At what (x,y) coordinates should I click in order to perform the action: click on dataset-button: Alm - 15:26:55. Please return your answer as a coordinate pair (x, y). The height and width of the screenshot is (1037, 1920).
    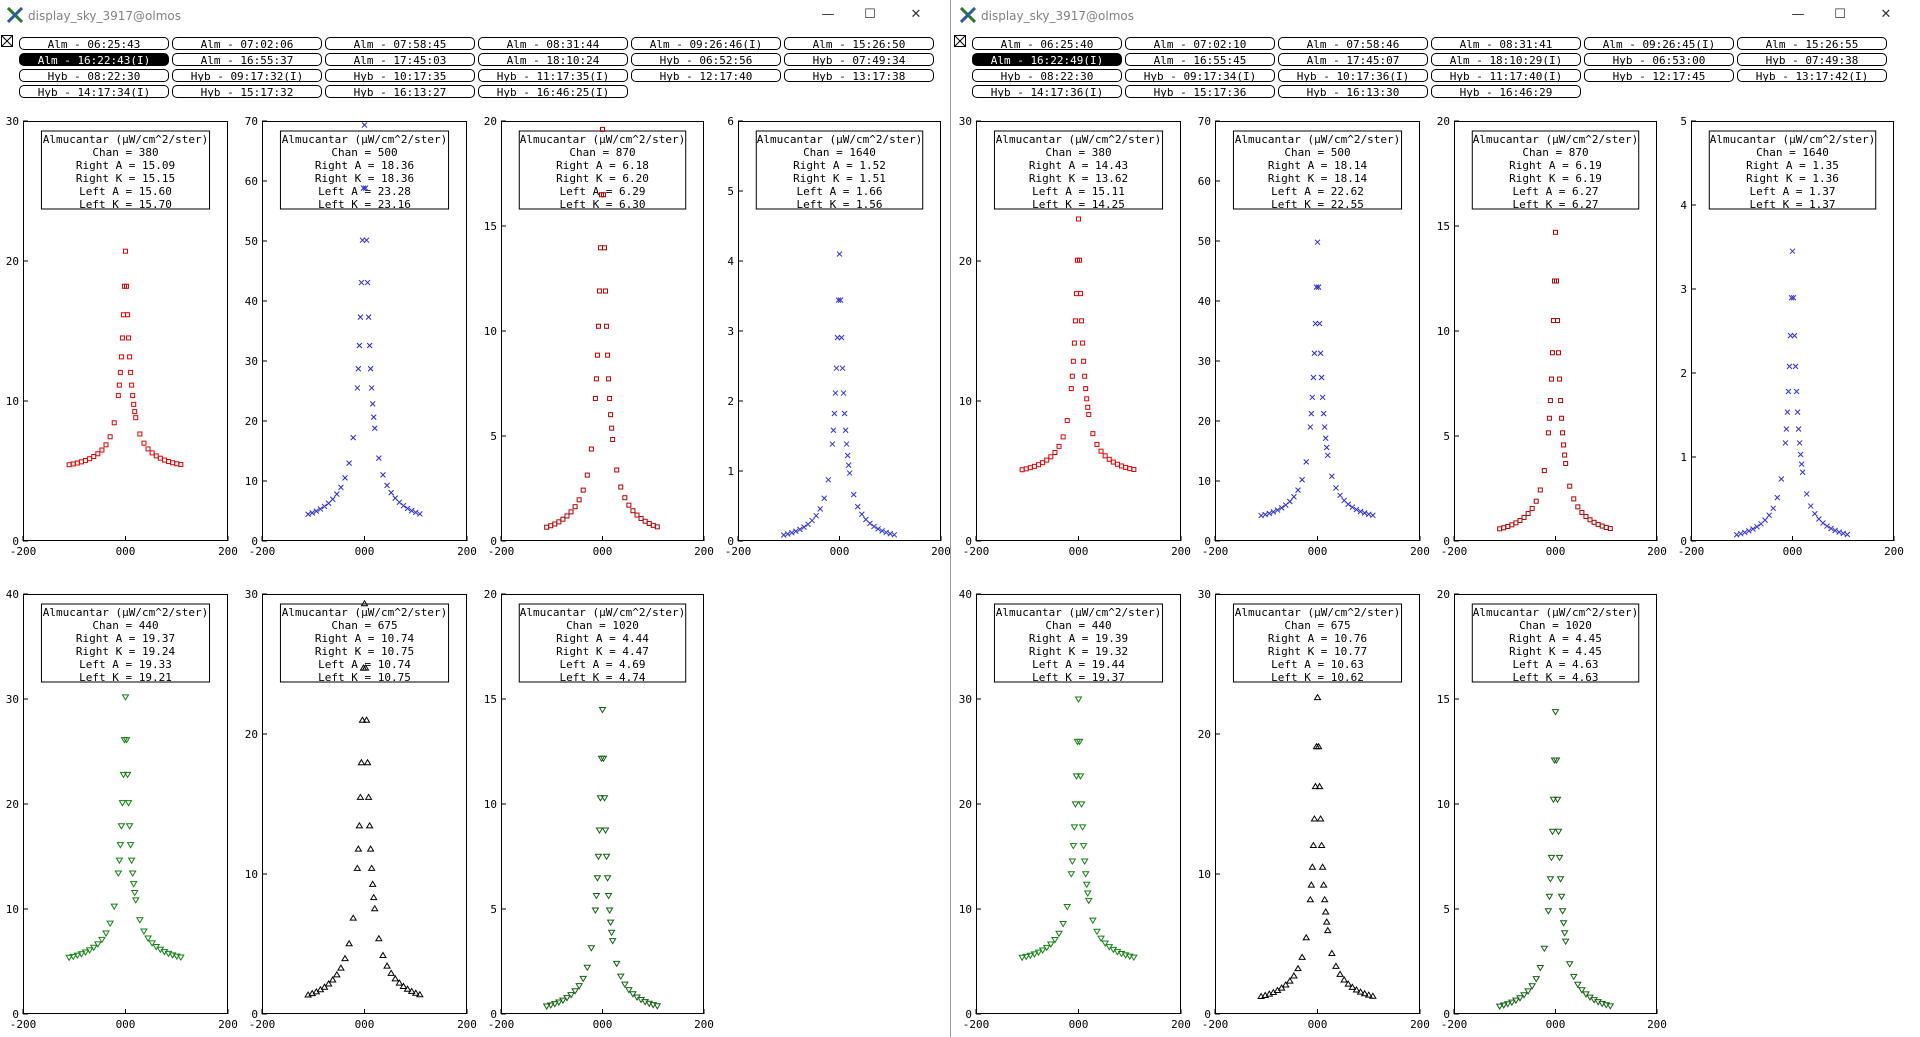
    Looking at the image, I should click on (1812, 43).